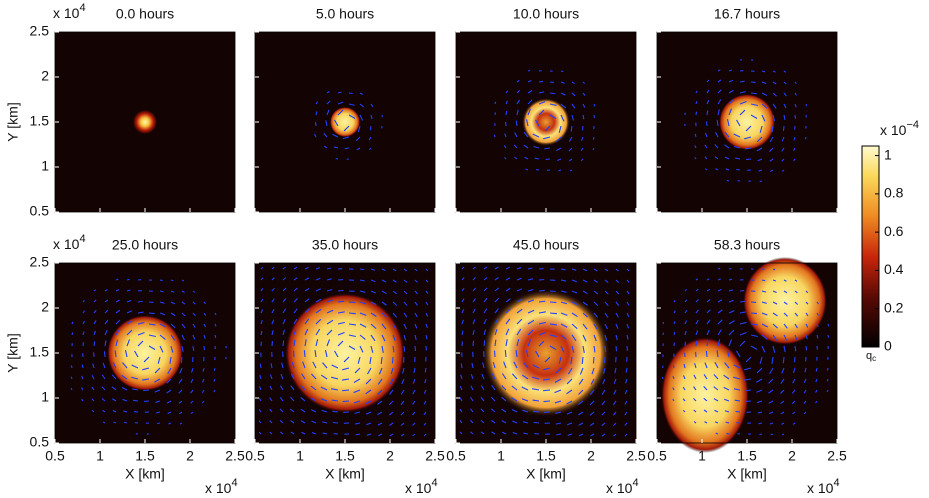  I want to click on y-tick-label: 2, so click(45, 307).